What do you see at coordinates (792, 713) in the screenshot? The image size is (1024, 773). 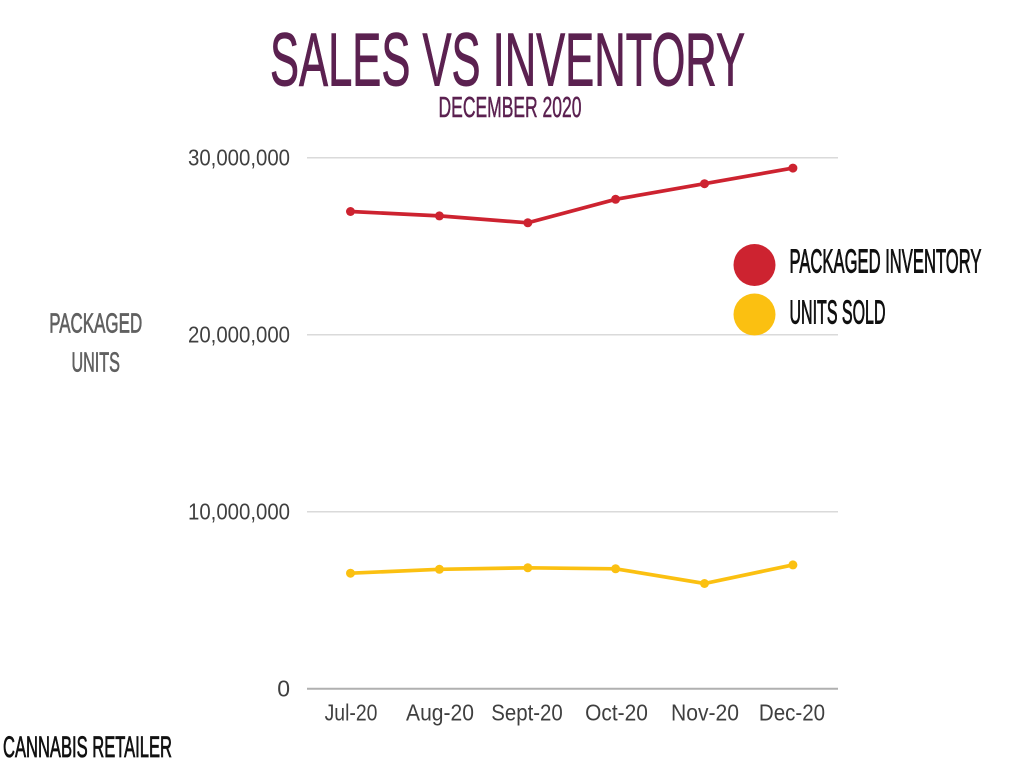 I see `svg-text: Dec-20` at bounding box center [792, 713].